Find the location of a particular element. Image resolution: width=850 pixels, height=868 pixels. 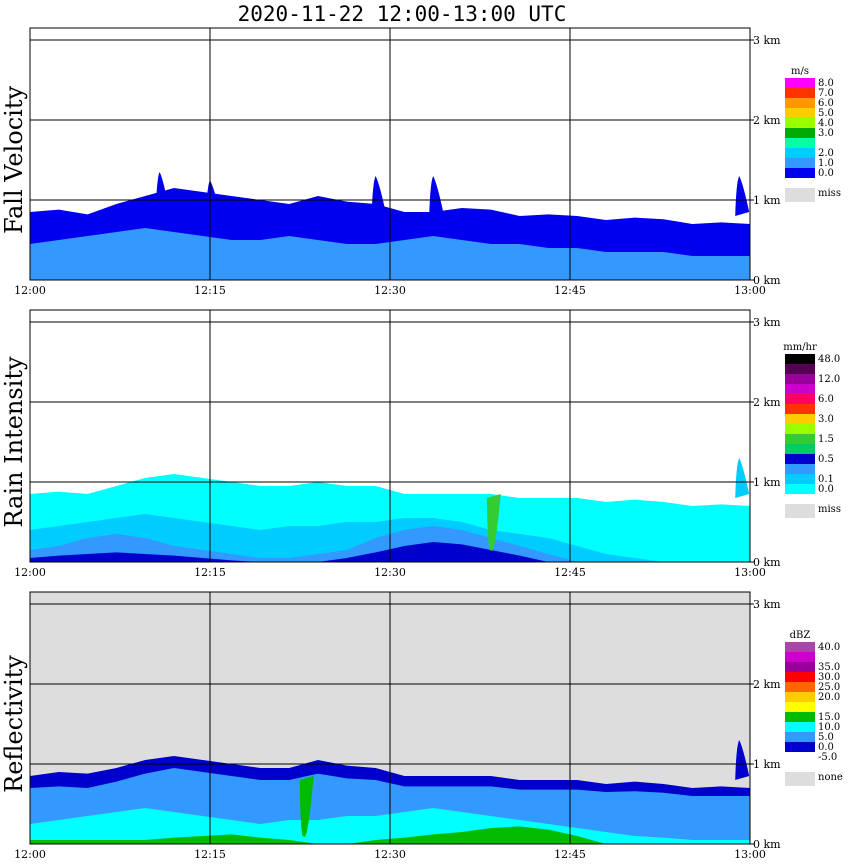

legend-label: 35.0 is located at coordinates (829, 667).